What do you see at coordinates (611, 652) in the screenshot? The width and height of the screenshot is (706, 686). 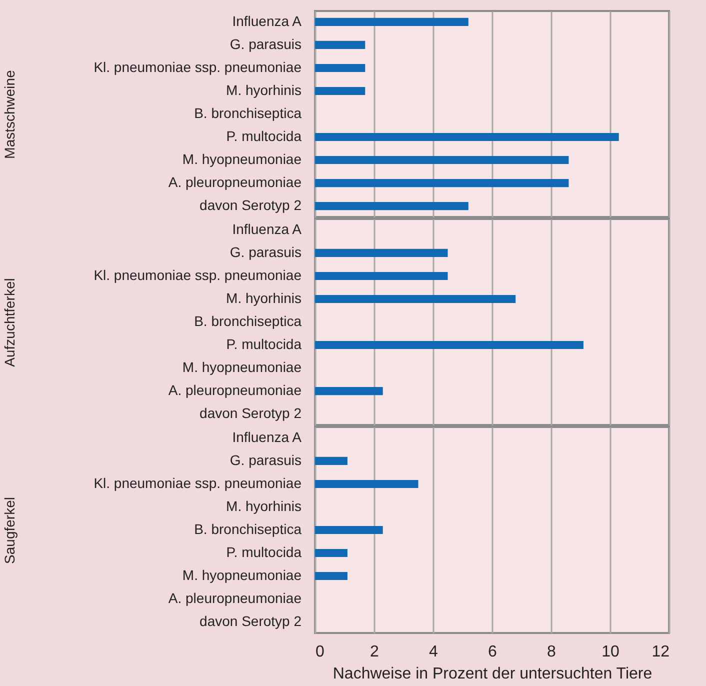 I see `x-tick-label: 10` at bounding box center [611, 652].